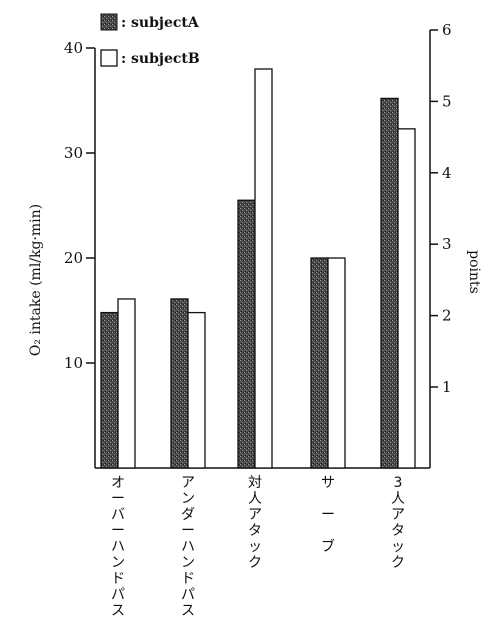 This screenshot has width=490, height=617. I want to click on y-axis-title: O₂ intake (ml/kg·min), so click(36, 280).